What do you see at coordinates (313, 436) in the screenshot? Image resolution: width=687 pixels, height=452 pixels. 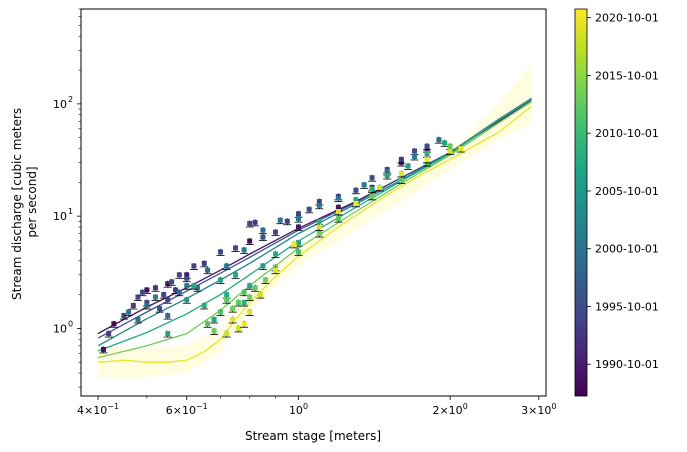 I see `x-axis-label: Stream stage [meters]` at bounding box center [313, 436].